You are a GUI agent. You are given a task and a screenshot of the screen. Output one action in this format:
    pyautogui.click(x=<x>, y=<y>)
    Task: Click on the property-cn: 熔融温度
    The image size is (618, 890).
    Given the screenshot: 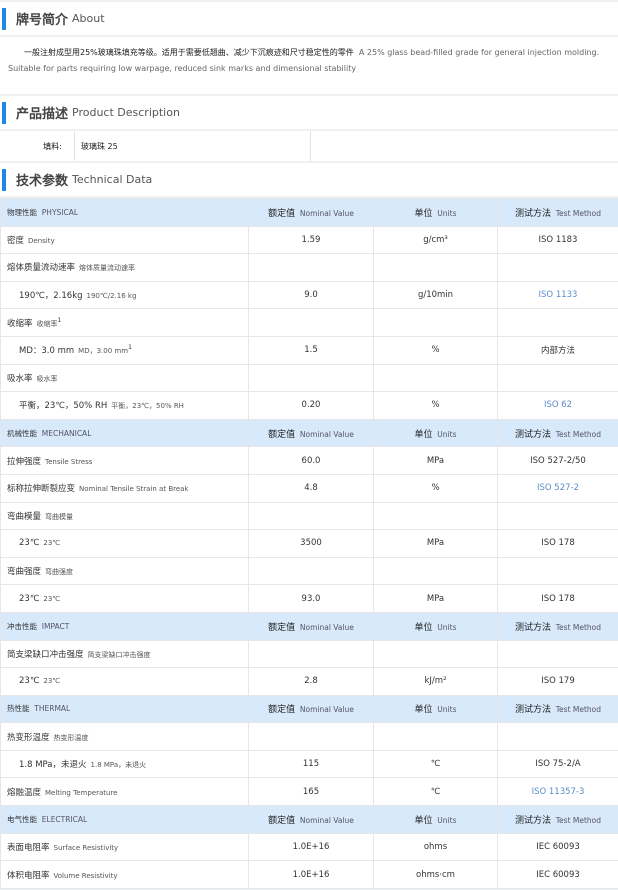 What is the action you would take?
    pyautogui.click(x=24, y=793)
    